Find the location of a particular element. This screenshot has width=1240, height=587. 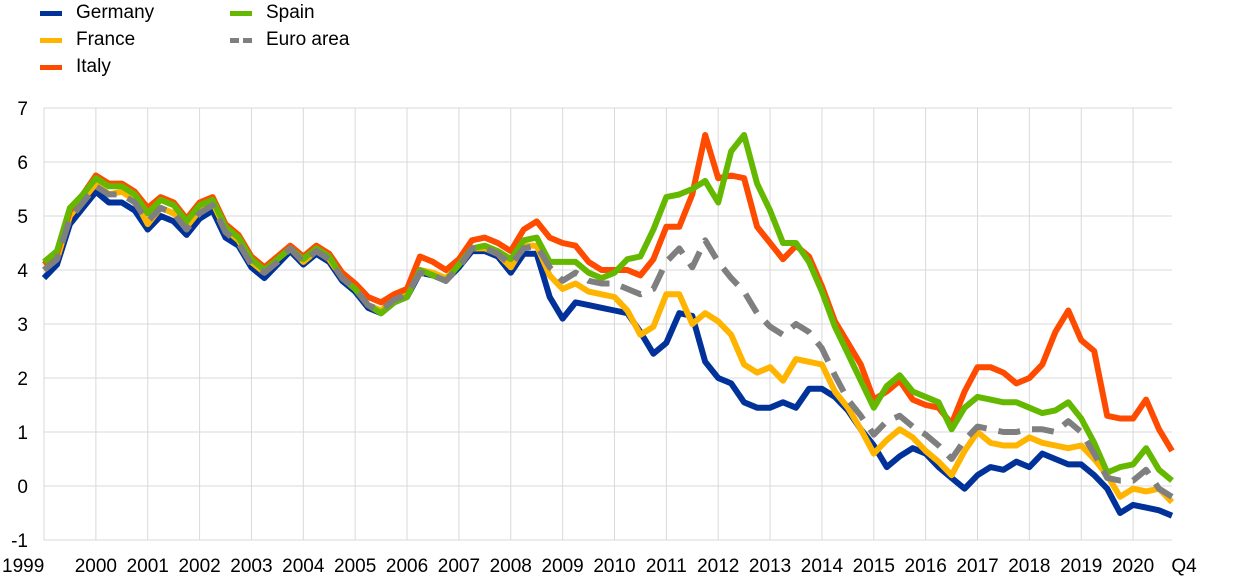

x-tick-label: 2004 is located at coordinates (303, 566).